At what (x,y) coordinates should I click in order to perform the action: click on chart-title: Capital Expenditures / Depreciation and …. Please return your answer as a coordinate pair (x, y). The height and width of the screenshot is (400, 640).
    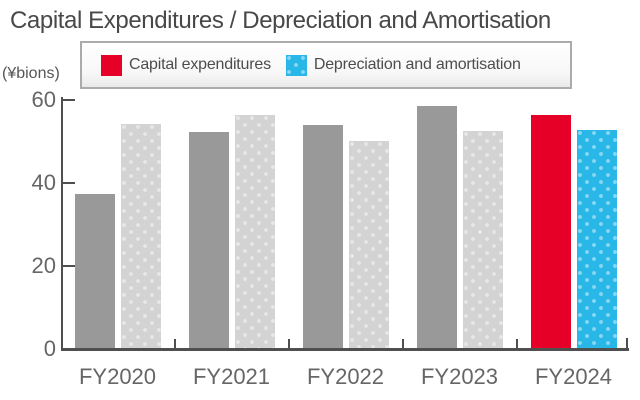
    Looking at the image, I should click on (280, 20).